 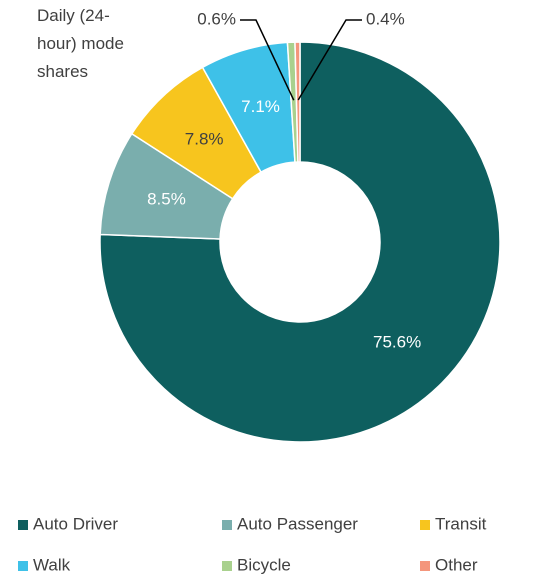 I want to click on legend-label: Transit, so click(x=461, y=523).